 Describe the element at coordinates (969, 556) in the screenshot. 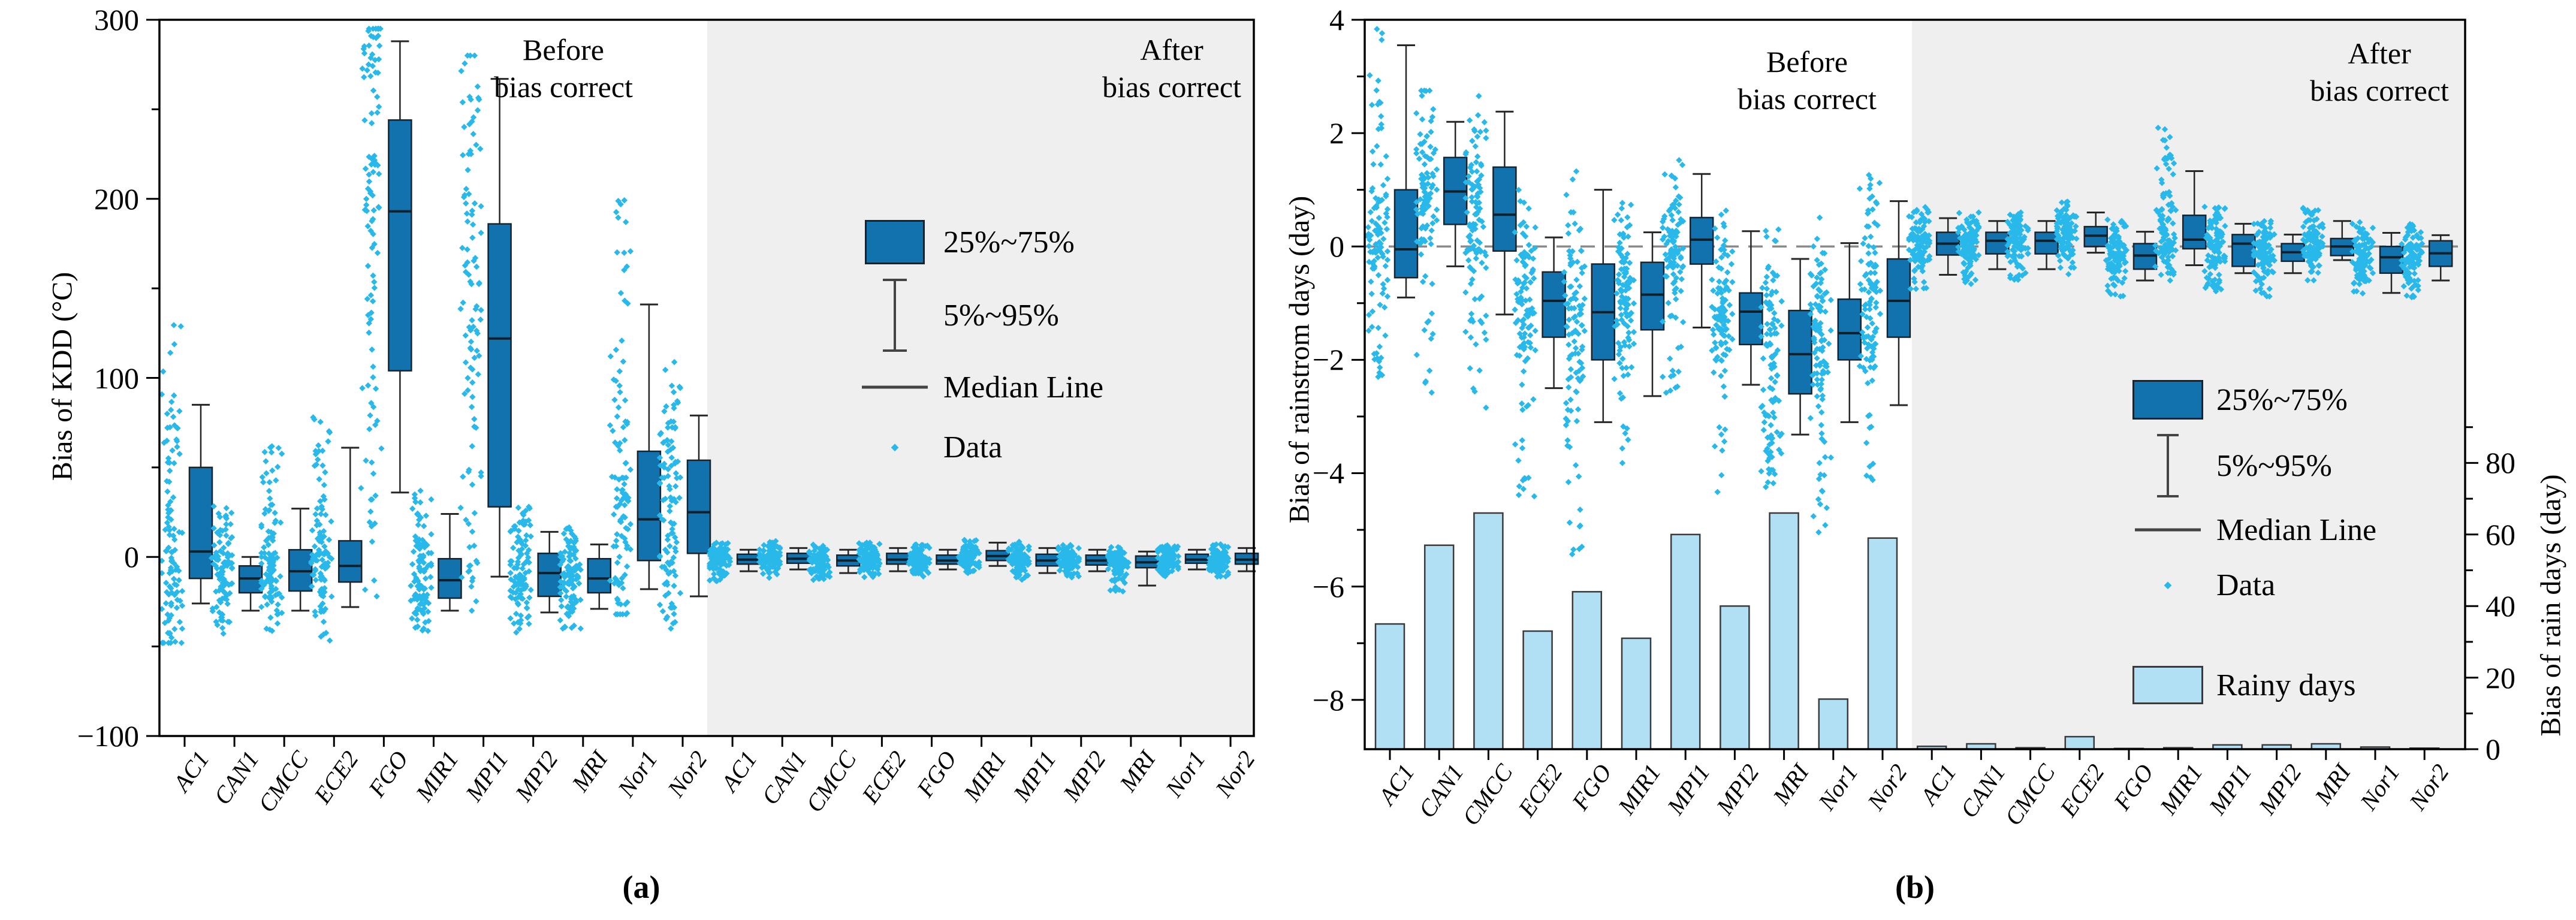

I see `data-points-after-MIR1` at that location.